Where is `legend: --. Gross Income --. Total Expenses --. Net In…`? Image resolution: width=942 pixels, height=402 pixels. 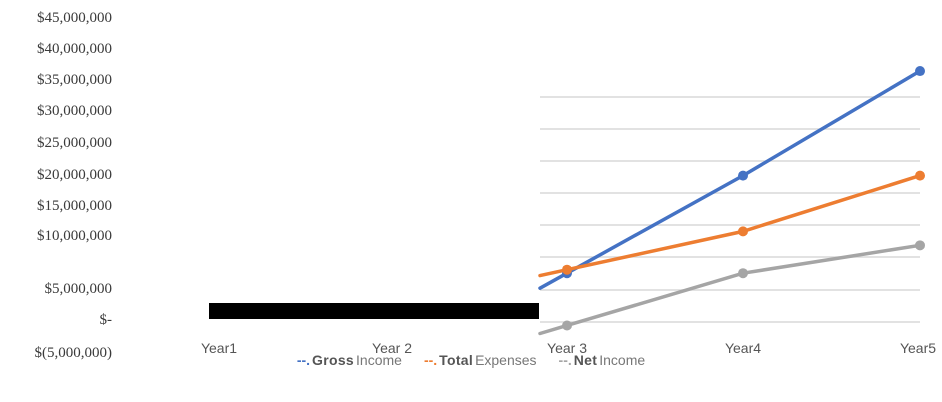
legend: --. Gross Income --. Total Expenses --. Net In… is located at coordinates (471, 360).